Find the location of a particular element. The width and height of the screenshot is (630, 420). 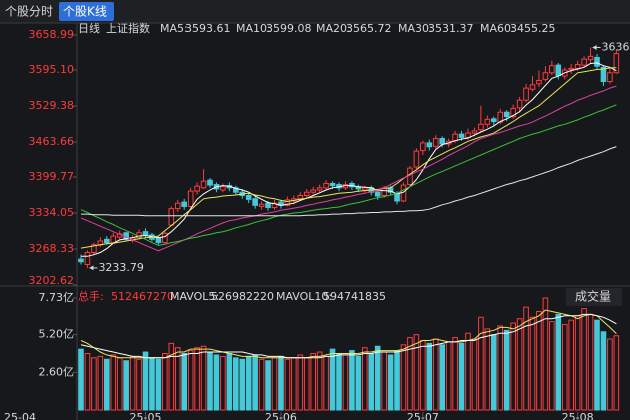

y-tick-label: 3658.99 is located at coordinates (52, 34).